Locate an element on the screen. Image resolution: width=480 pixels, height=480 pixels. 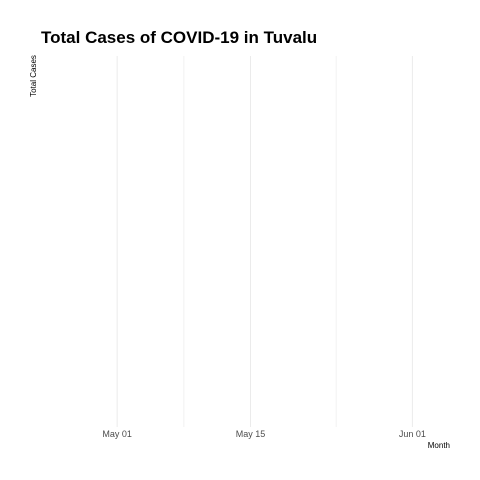
x-tick-labels: May 01 May 15 Jun 01 is located at coordinates (263, 434).